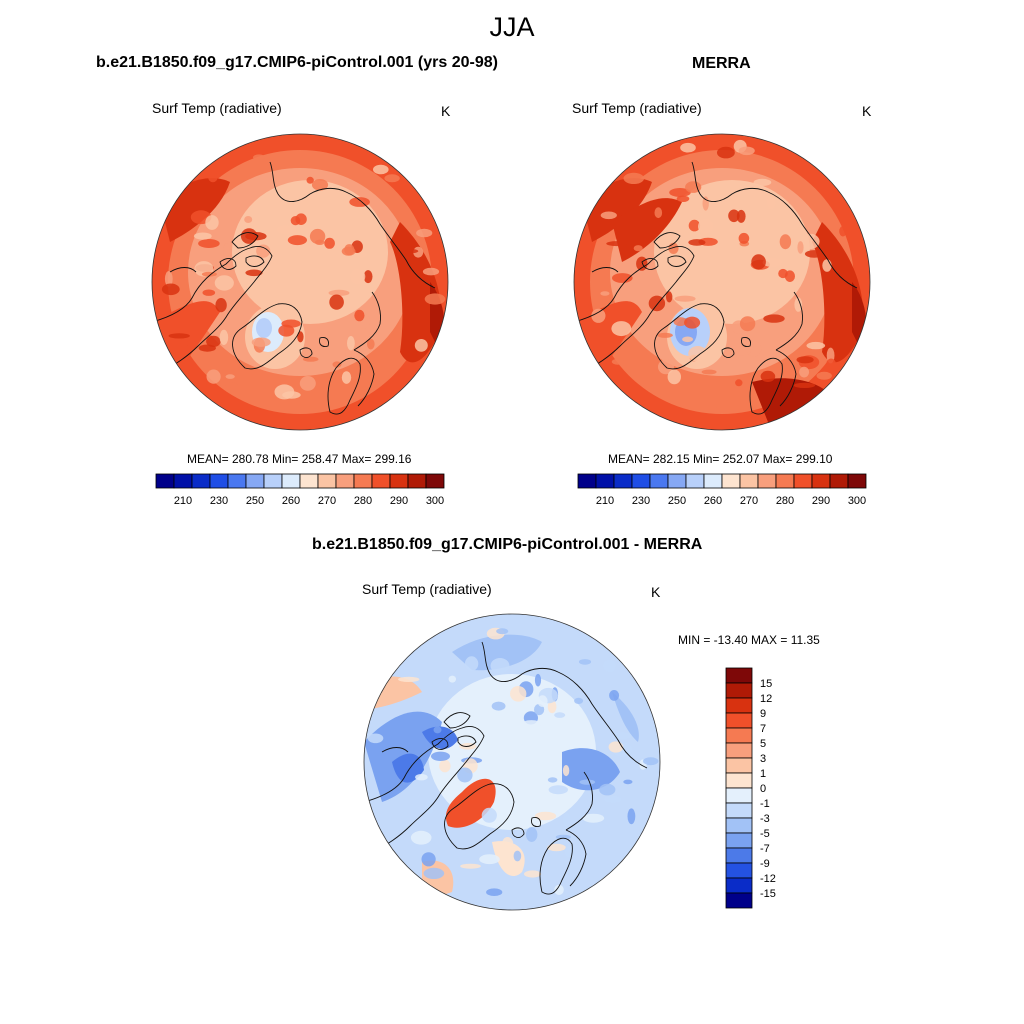 The height and width of the screenshot is (1024, 1024). I want to click on colorbar-2-tick-label: 290, so click(821, 501).